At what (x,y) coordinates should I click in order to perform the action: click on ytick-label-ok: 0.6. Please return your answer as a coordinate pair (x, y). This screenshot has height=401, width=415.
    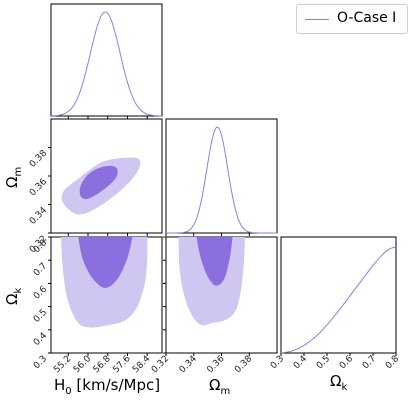
    Looking at the image, I should click on (40, 292).